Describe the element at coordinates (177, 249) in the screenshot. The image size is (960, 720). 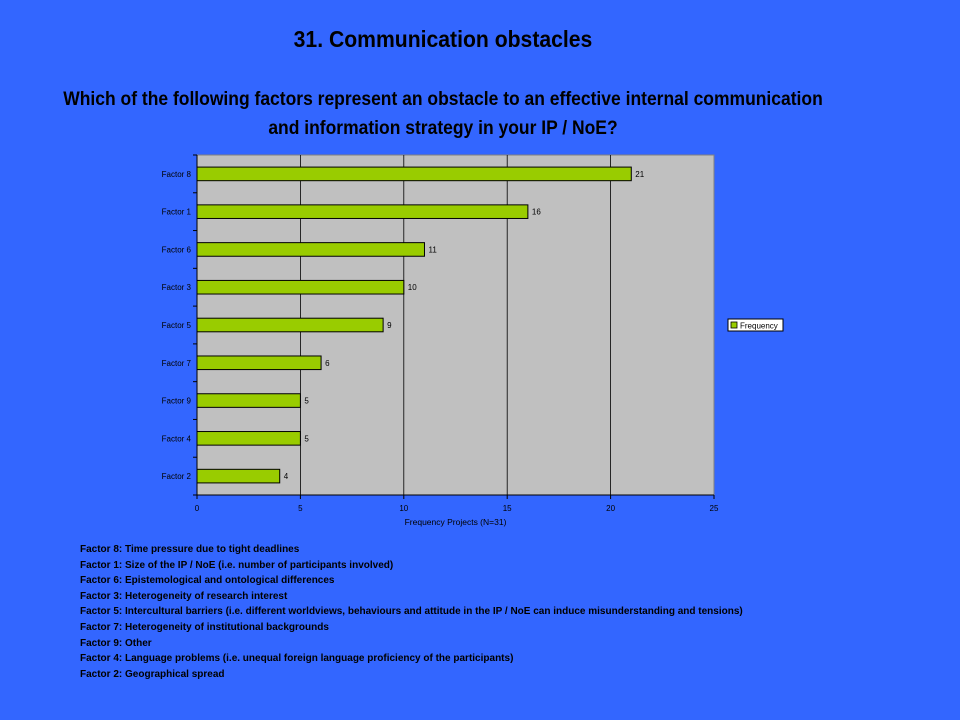
I see `category-label: Factor 6` at that location.